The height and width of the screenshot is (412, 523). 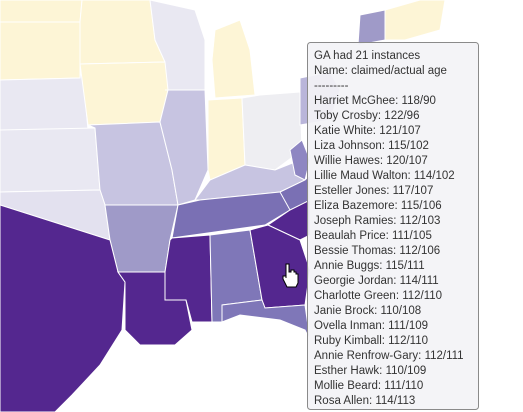 I want to click on tooltip-line: GA had 21 instances, so click(x=367, y=56).